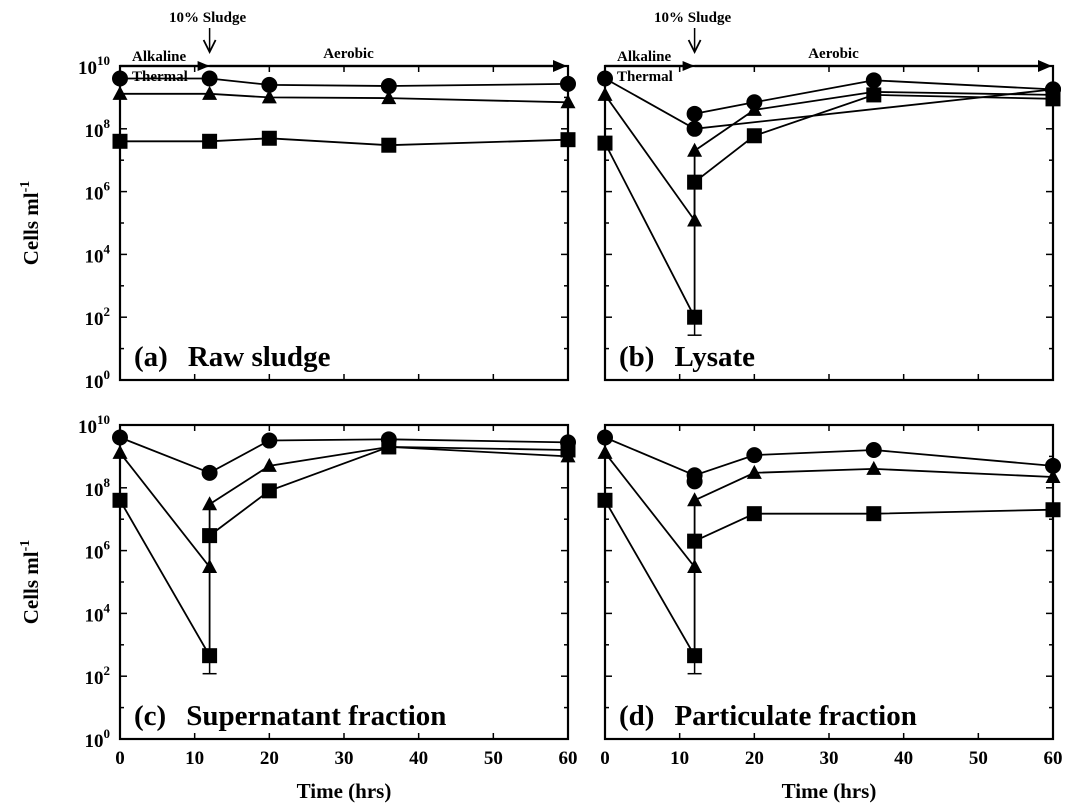 The image size is (1066, 805). What do you see at coordinates (150, 716) in the screenshot?
I see `panel-letter: (c)` at bounding box center [150, 716].